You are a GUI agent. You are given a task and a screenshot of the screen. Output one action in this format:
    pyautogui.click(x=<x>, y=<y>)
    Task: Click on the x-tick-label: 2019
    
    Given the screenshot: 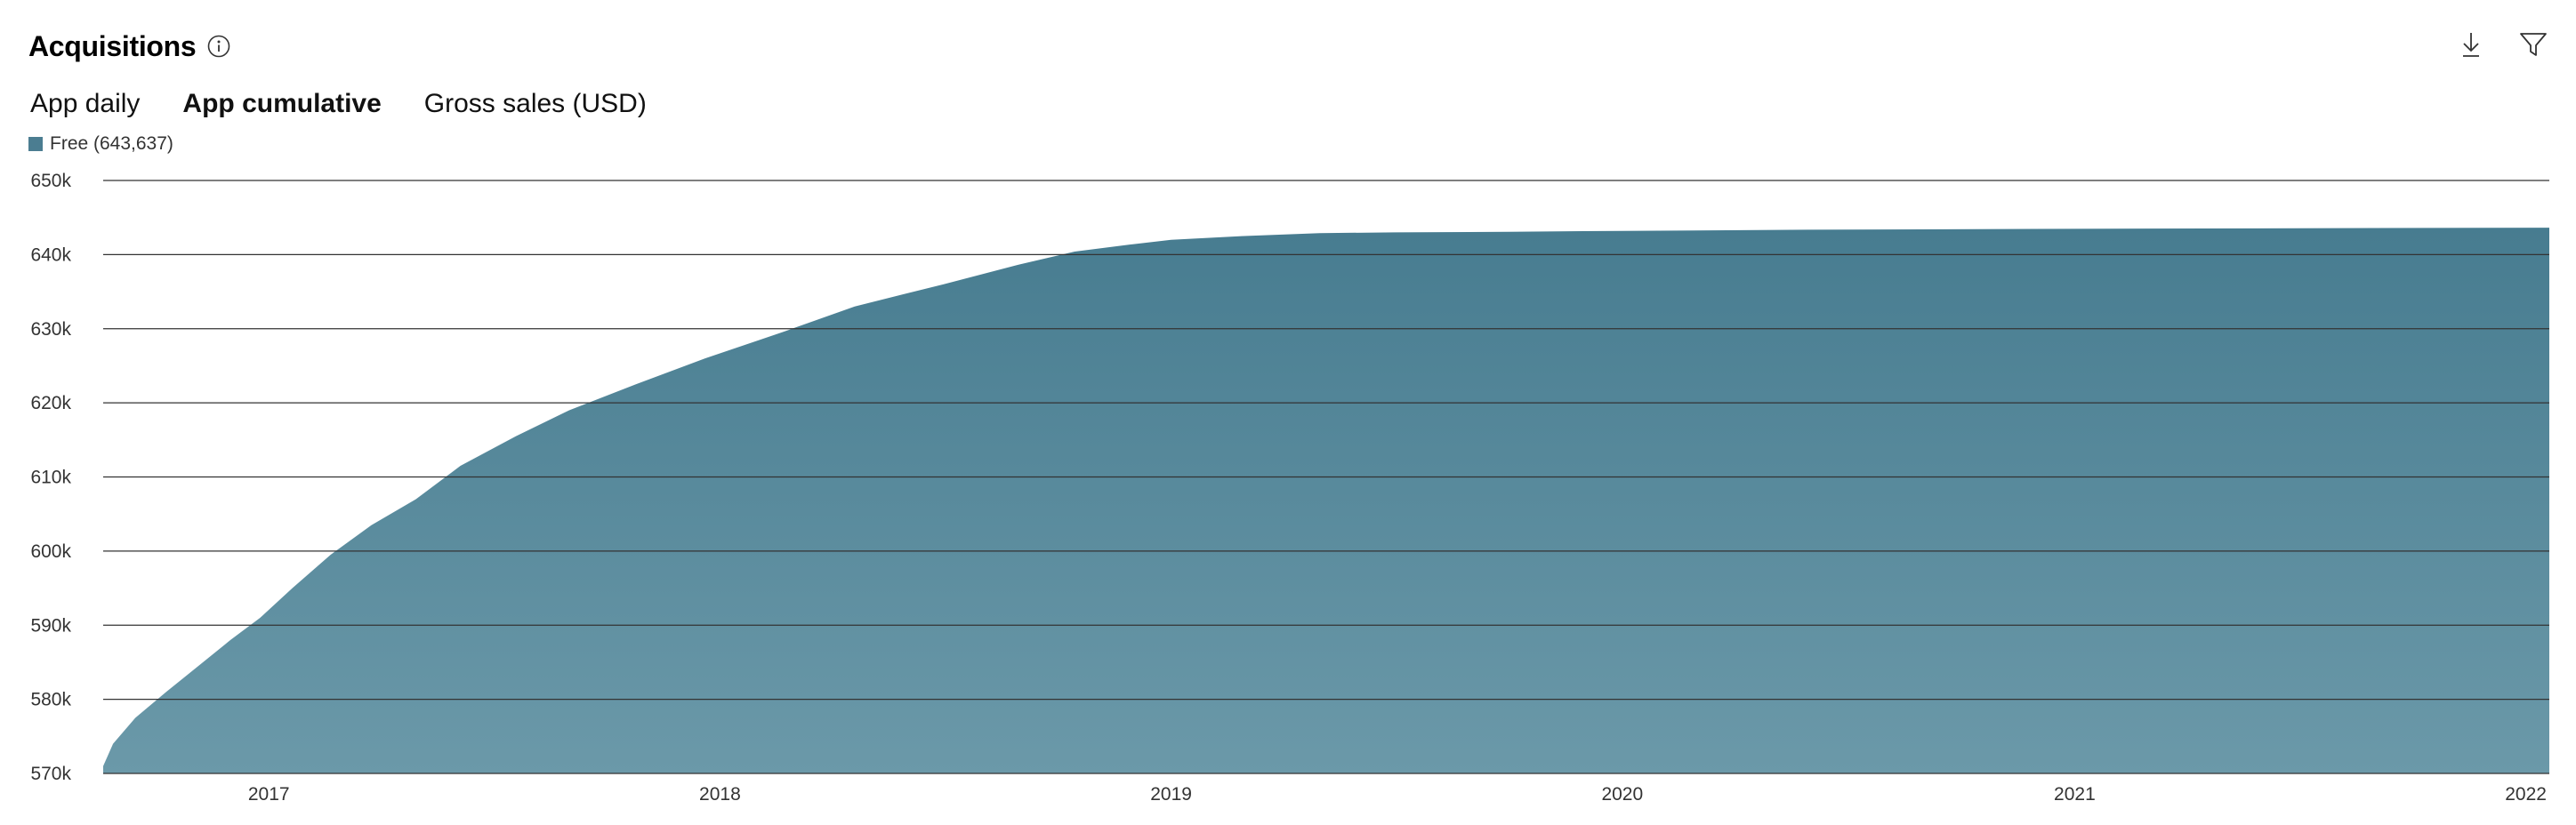 What is the action you would take?
    pyautogui.click(x=1171, y=794)
    